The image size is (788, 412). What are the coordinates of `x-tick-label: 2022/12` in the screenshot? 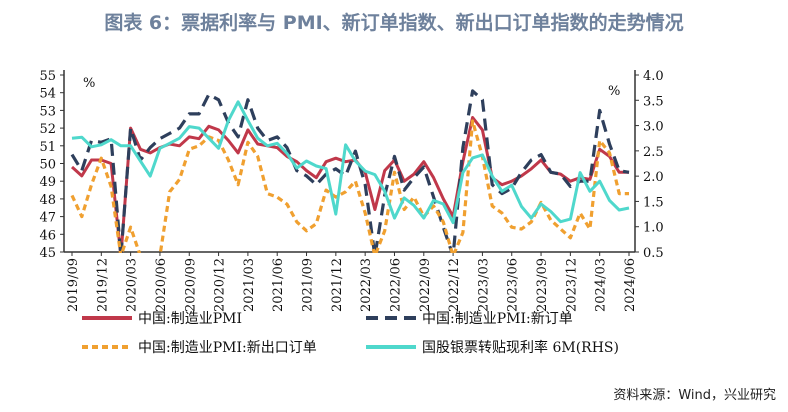 It's located at (454, 285).